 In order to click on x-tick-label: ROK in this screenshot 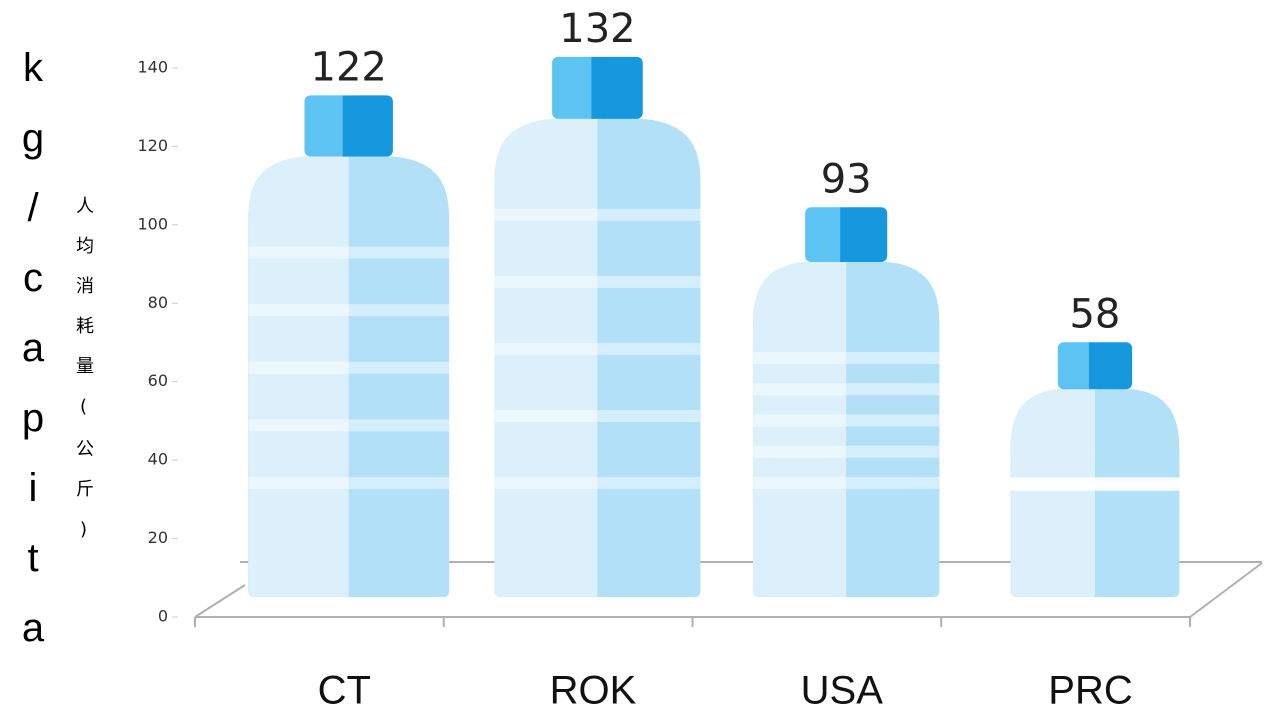, I will do `click(593, 691)`.